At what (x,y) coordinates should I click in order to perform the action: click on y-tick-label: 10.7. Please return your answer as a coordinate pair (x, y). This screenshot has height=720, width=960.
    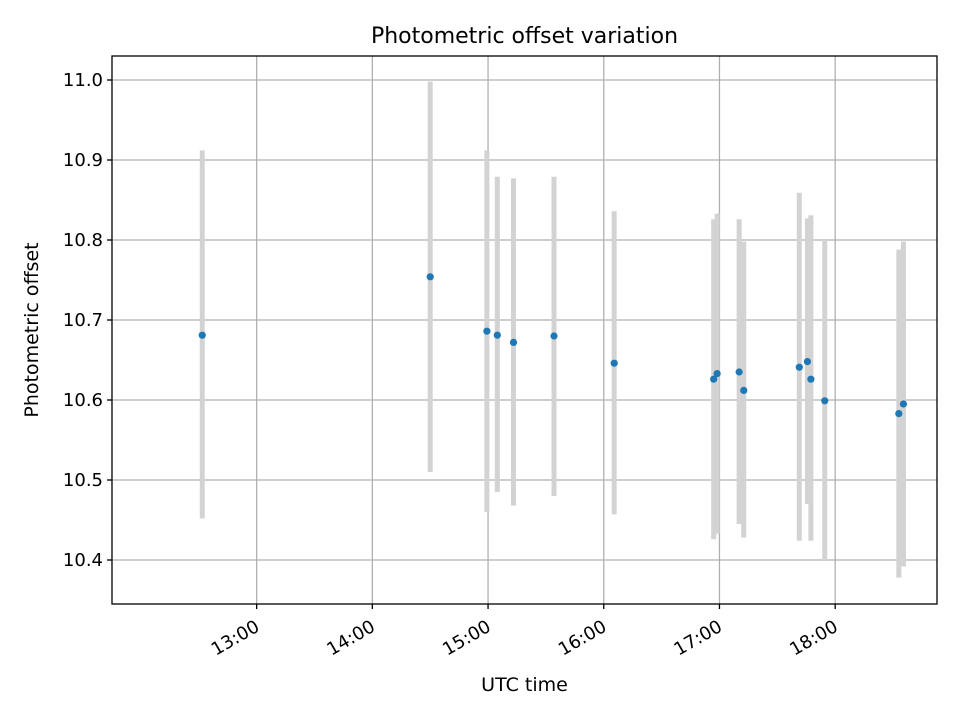
    Looking at the image, I should click on (83, 320).